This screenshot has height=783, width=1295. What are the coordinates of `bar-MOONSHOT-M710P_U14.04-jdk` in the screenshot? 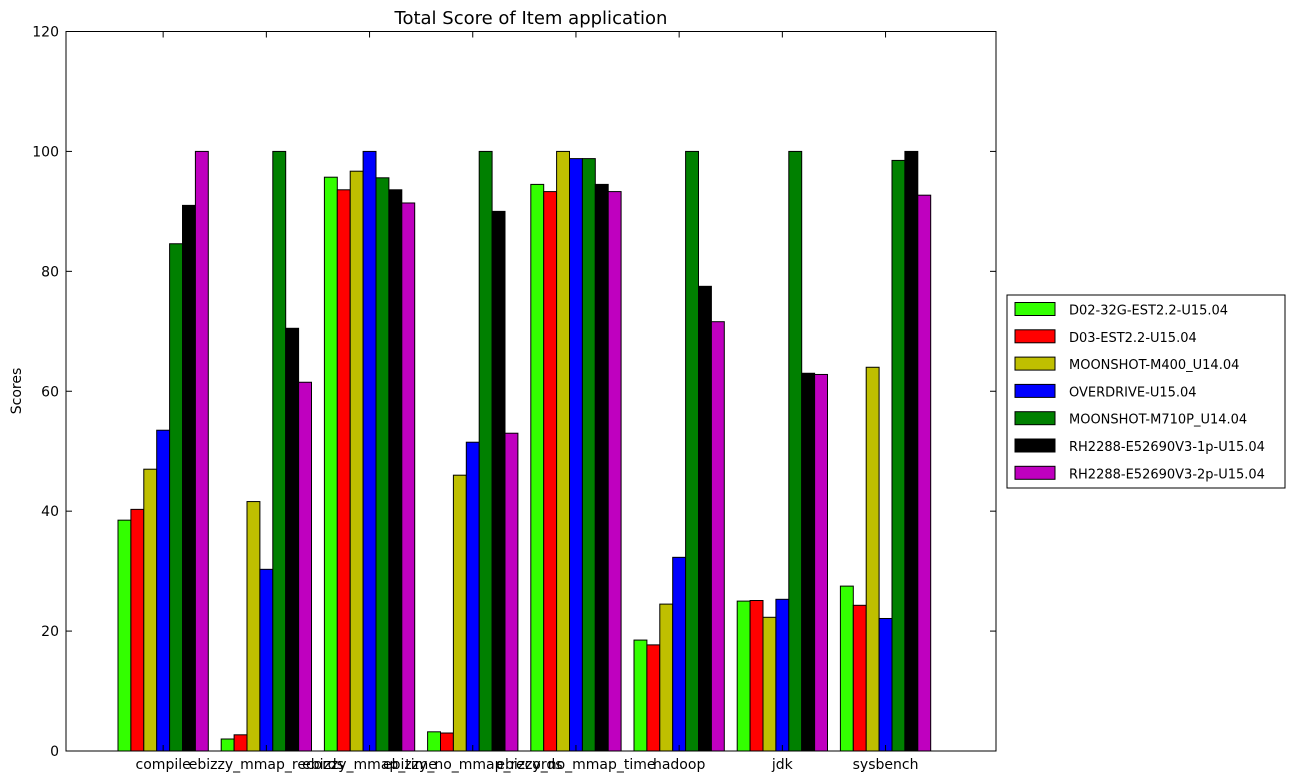 It's located at (795, 451).